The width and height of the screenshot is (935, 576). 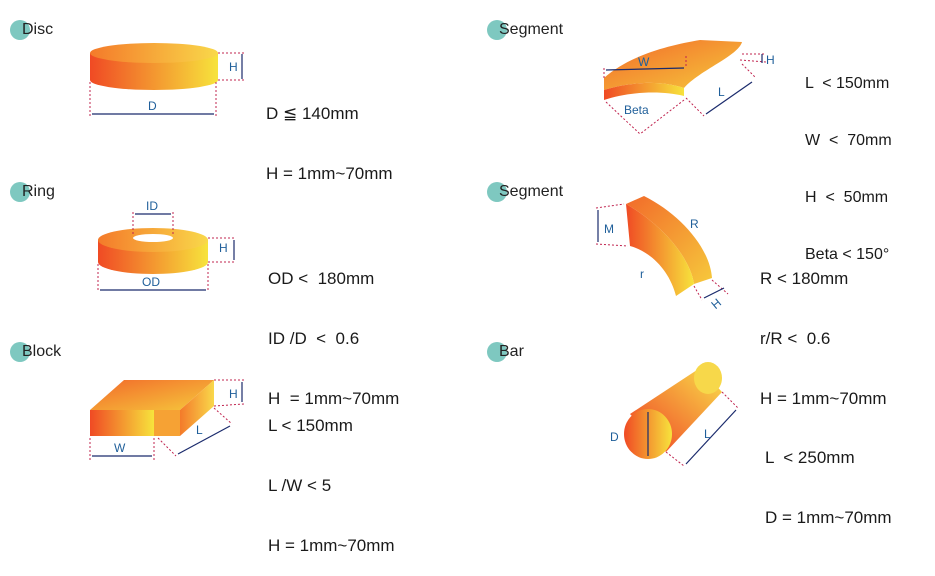 I want to click on spec-line: ID /D < 0.6, so click(x=314, y=338).